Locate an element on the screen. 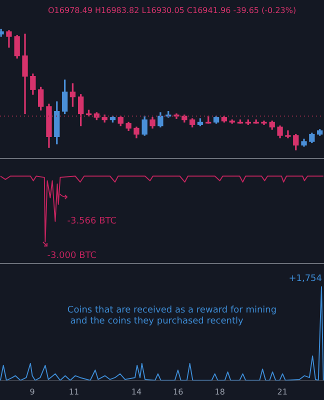 The height and width of the screenshot is (400, 324). x-tick-label: 11 is located at coordinates (74, 391).